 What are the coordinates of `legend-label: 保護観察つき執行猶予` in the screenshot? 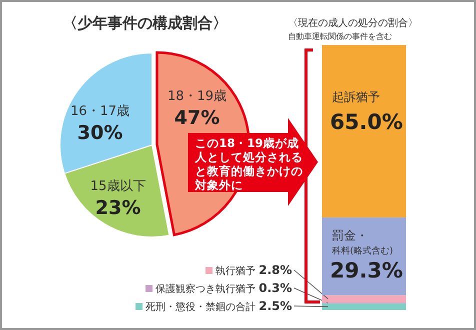 It's located at (207, 289).